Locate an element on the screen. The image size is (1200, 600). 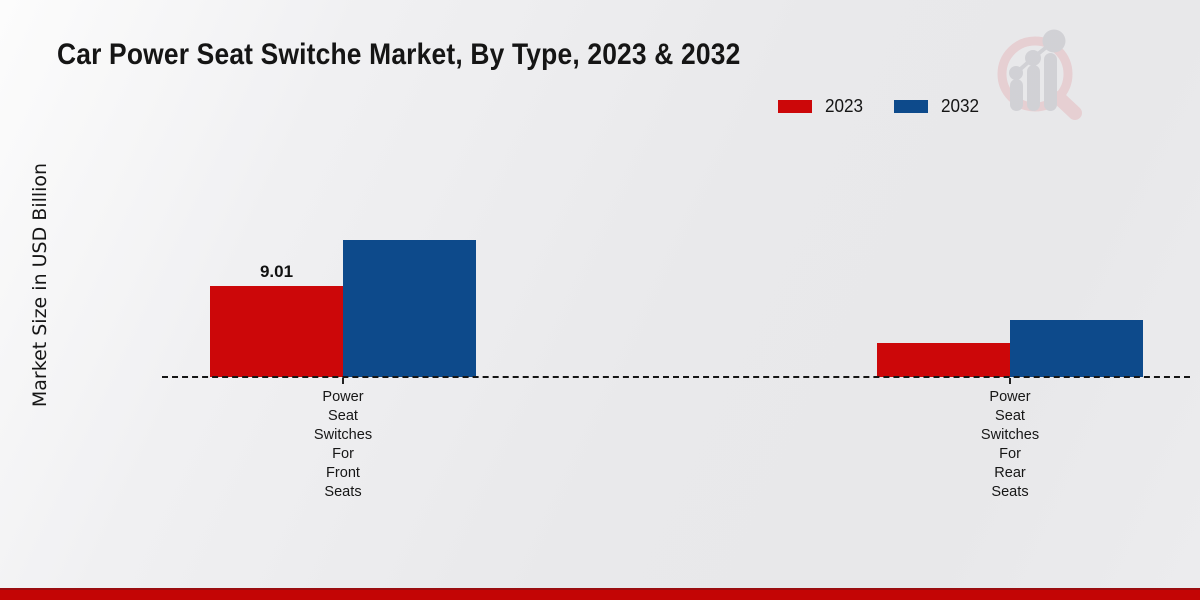
legend: 2023 2032 is located at coordinates (879, 106).